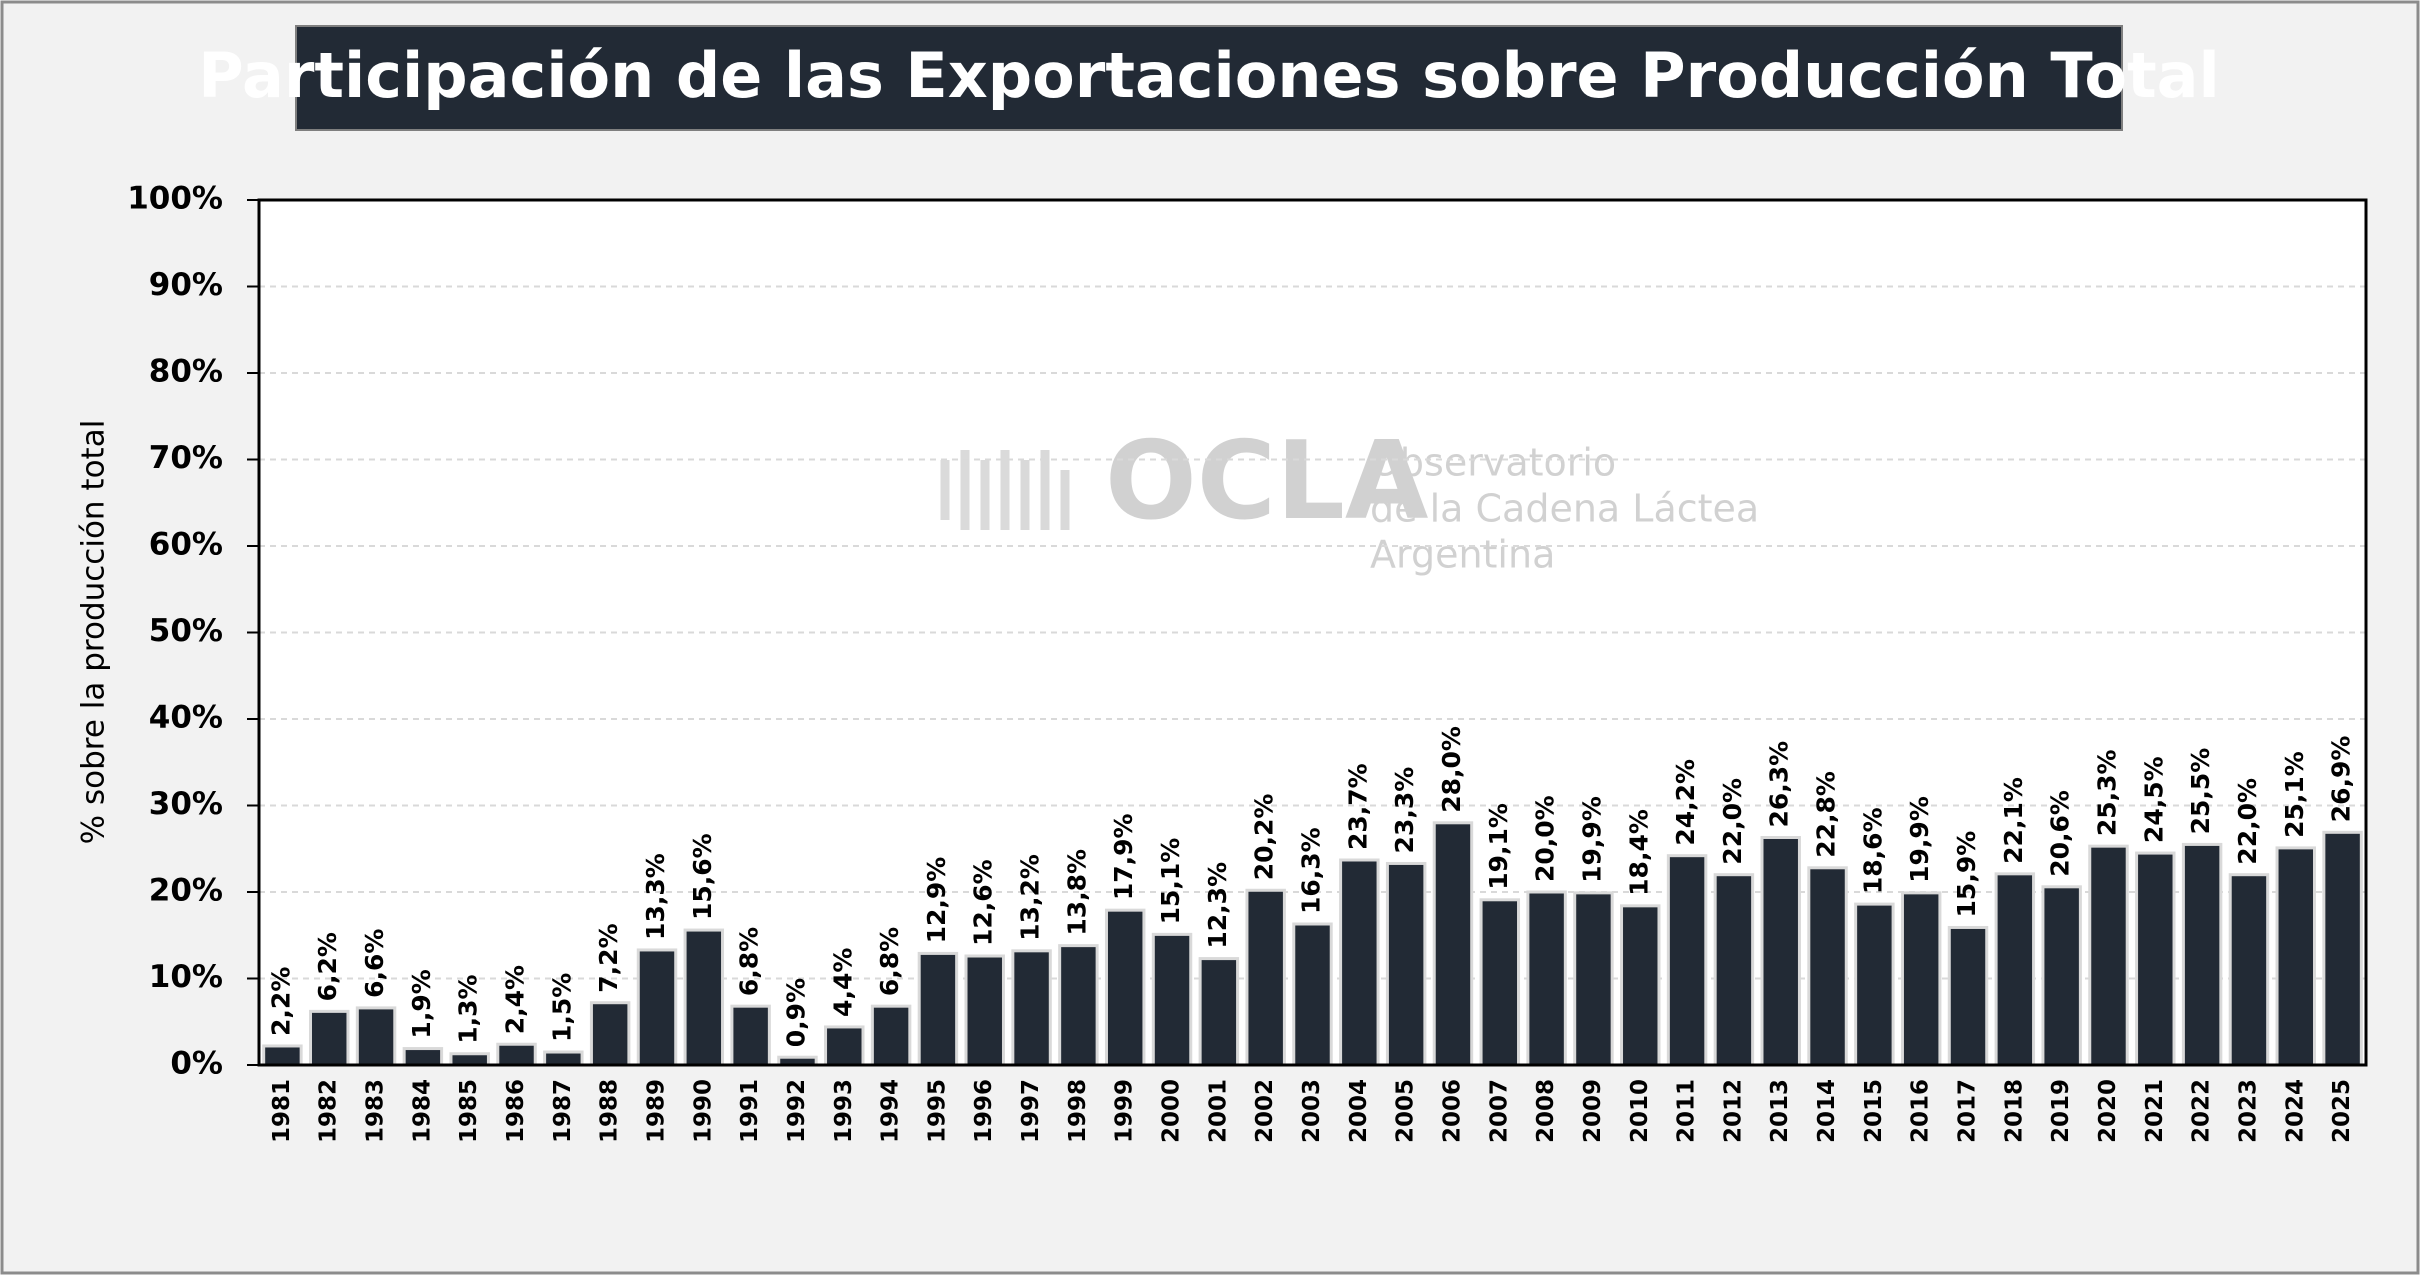  What do you see at coordinates (186, 631) in the screenshot?
I see `y-tick-label: 50%` at bounding box center [186, 631].